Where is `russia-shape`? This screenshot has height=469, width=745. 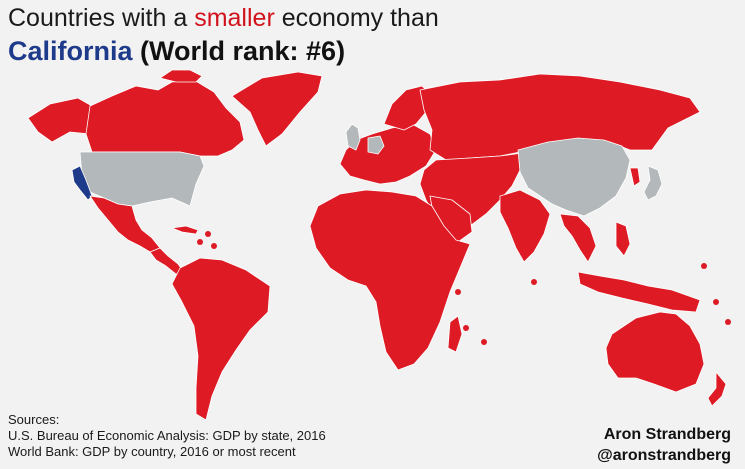
russia-shape is located at coordinates (560, 117).